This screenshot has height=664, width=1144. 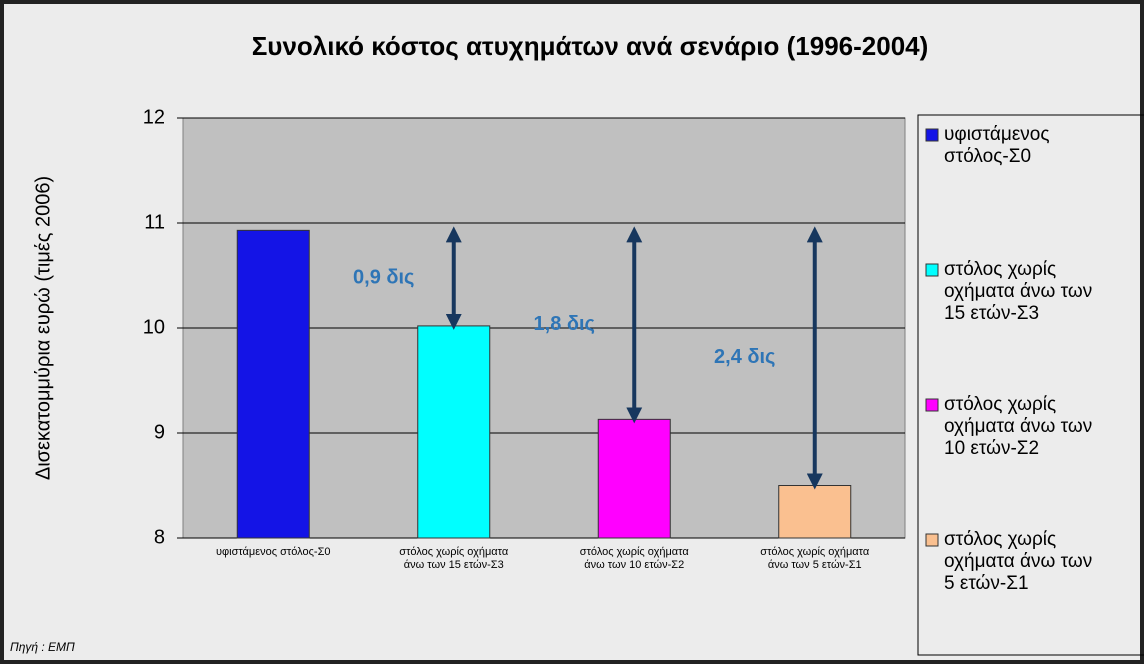 I want to click on y-tick-label: 12, so click(x=154, y=117).